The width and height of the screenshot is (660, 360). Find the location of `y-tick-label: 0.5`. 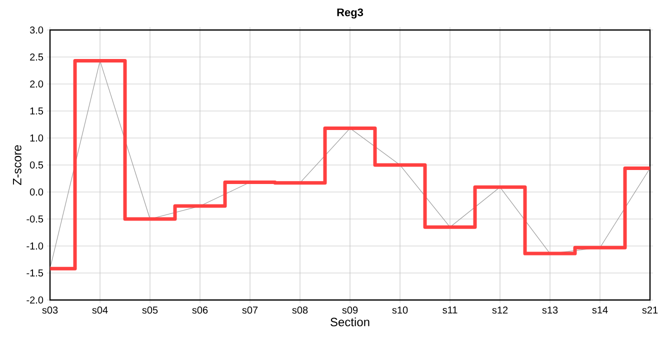

y-tick-label: 0.5 is located at coordinates (37, 165).